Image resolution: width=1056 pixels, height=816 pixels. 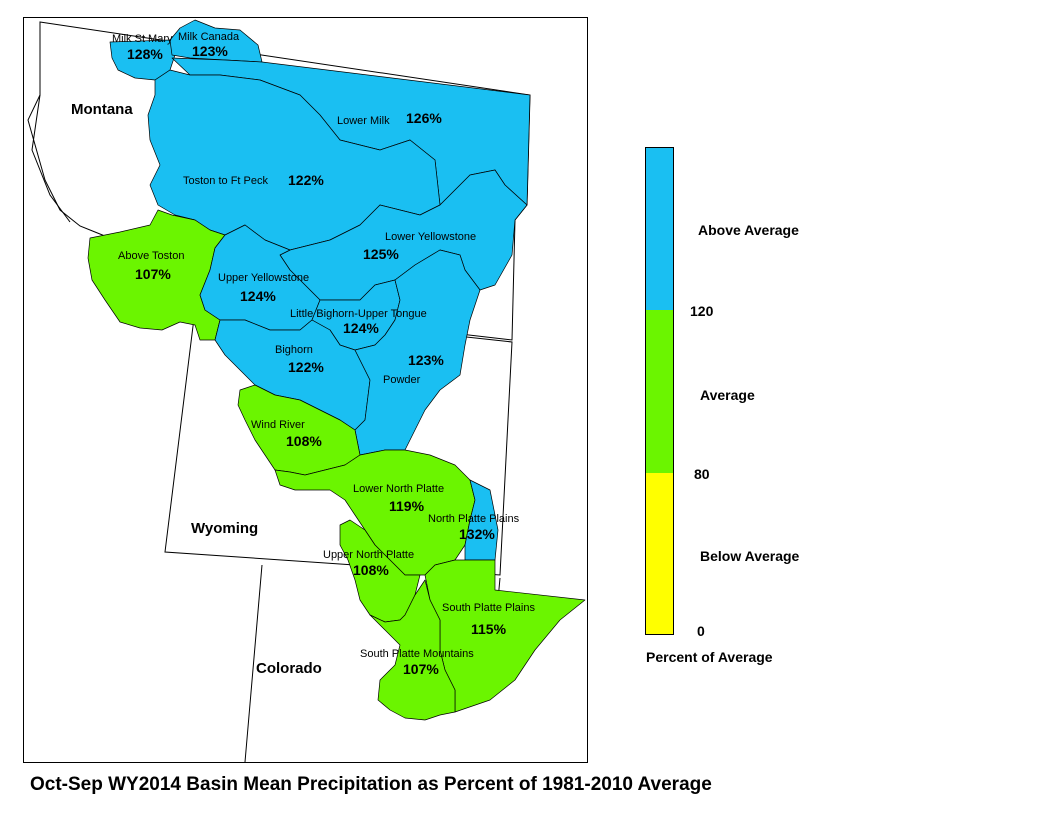 I want to click on label-north-platte-plains: North Platte Plains, so click(x=474, y=519).